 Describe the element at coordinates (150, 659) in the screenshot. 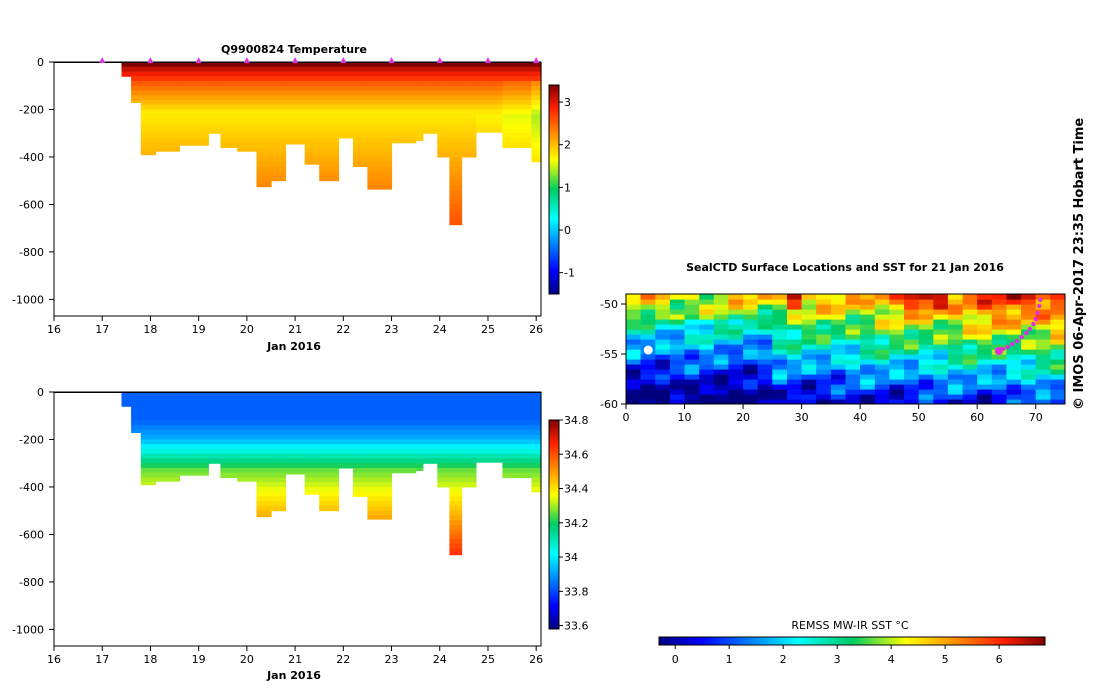

I see `x-tick-label: 18` at that location.